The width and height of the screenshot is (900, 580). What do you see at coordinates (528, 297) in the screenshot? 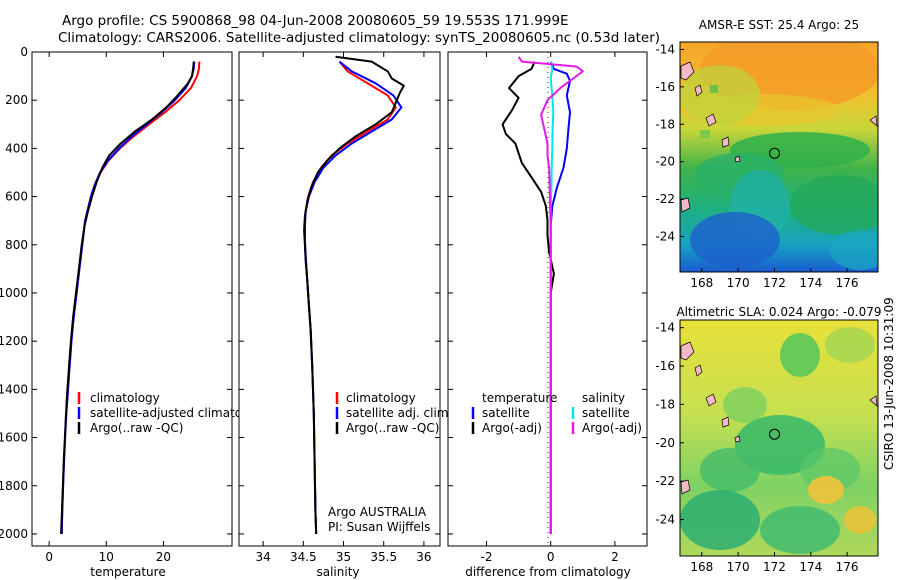
I see `series-line-temperature-argo-adj-` at bounding box center [528, 297].